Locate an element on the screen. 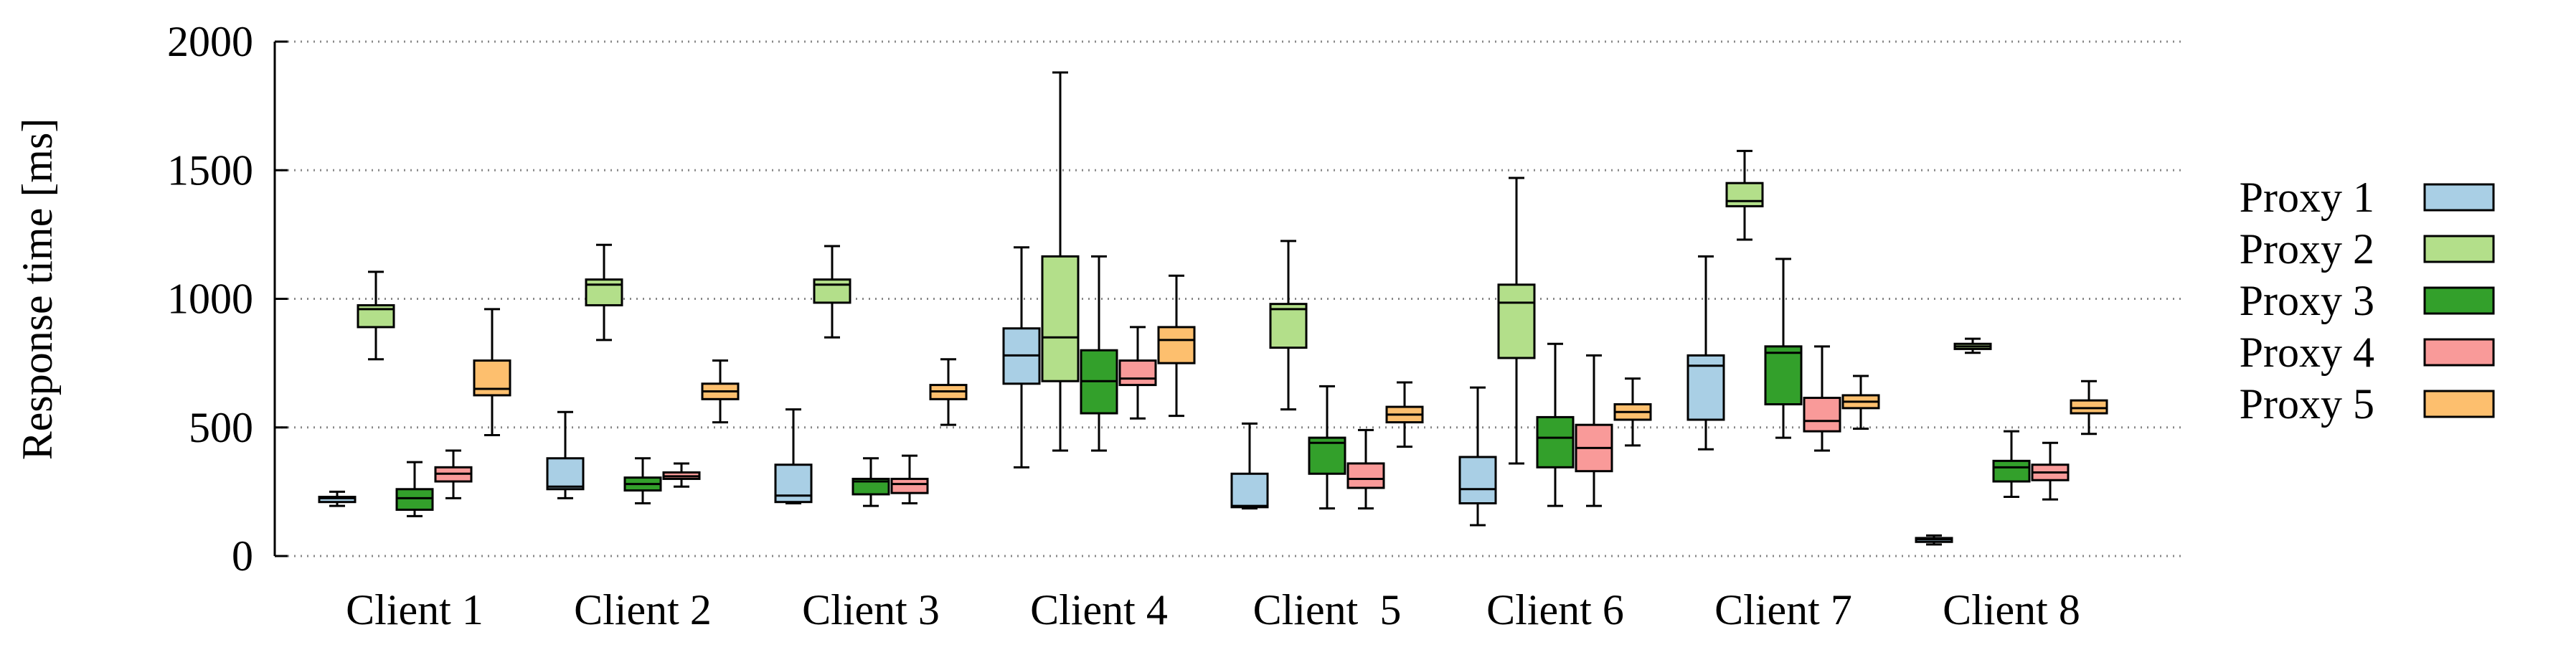 Image resolution: width=2576 pixels, height=645 pixels. x-tick-label: Client 6 is located at coordinates (1555, 610).